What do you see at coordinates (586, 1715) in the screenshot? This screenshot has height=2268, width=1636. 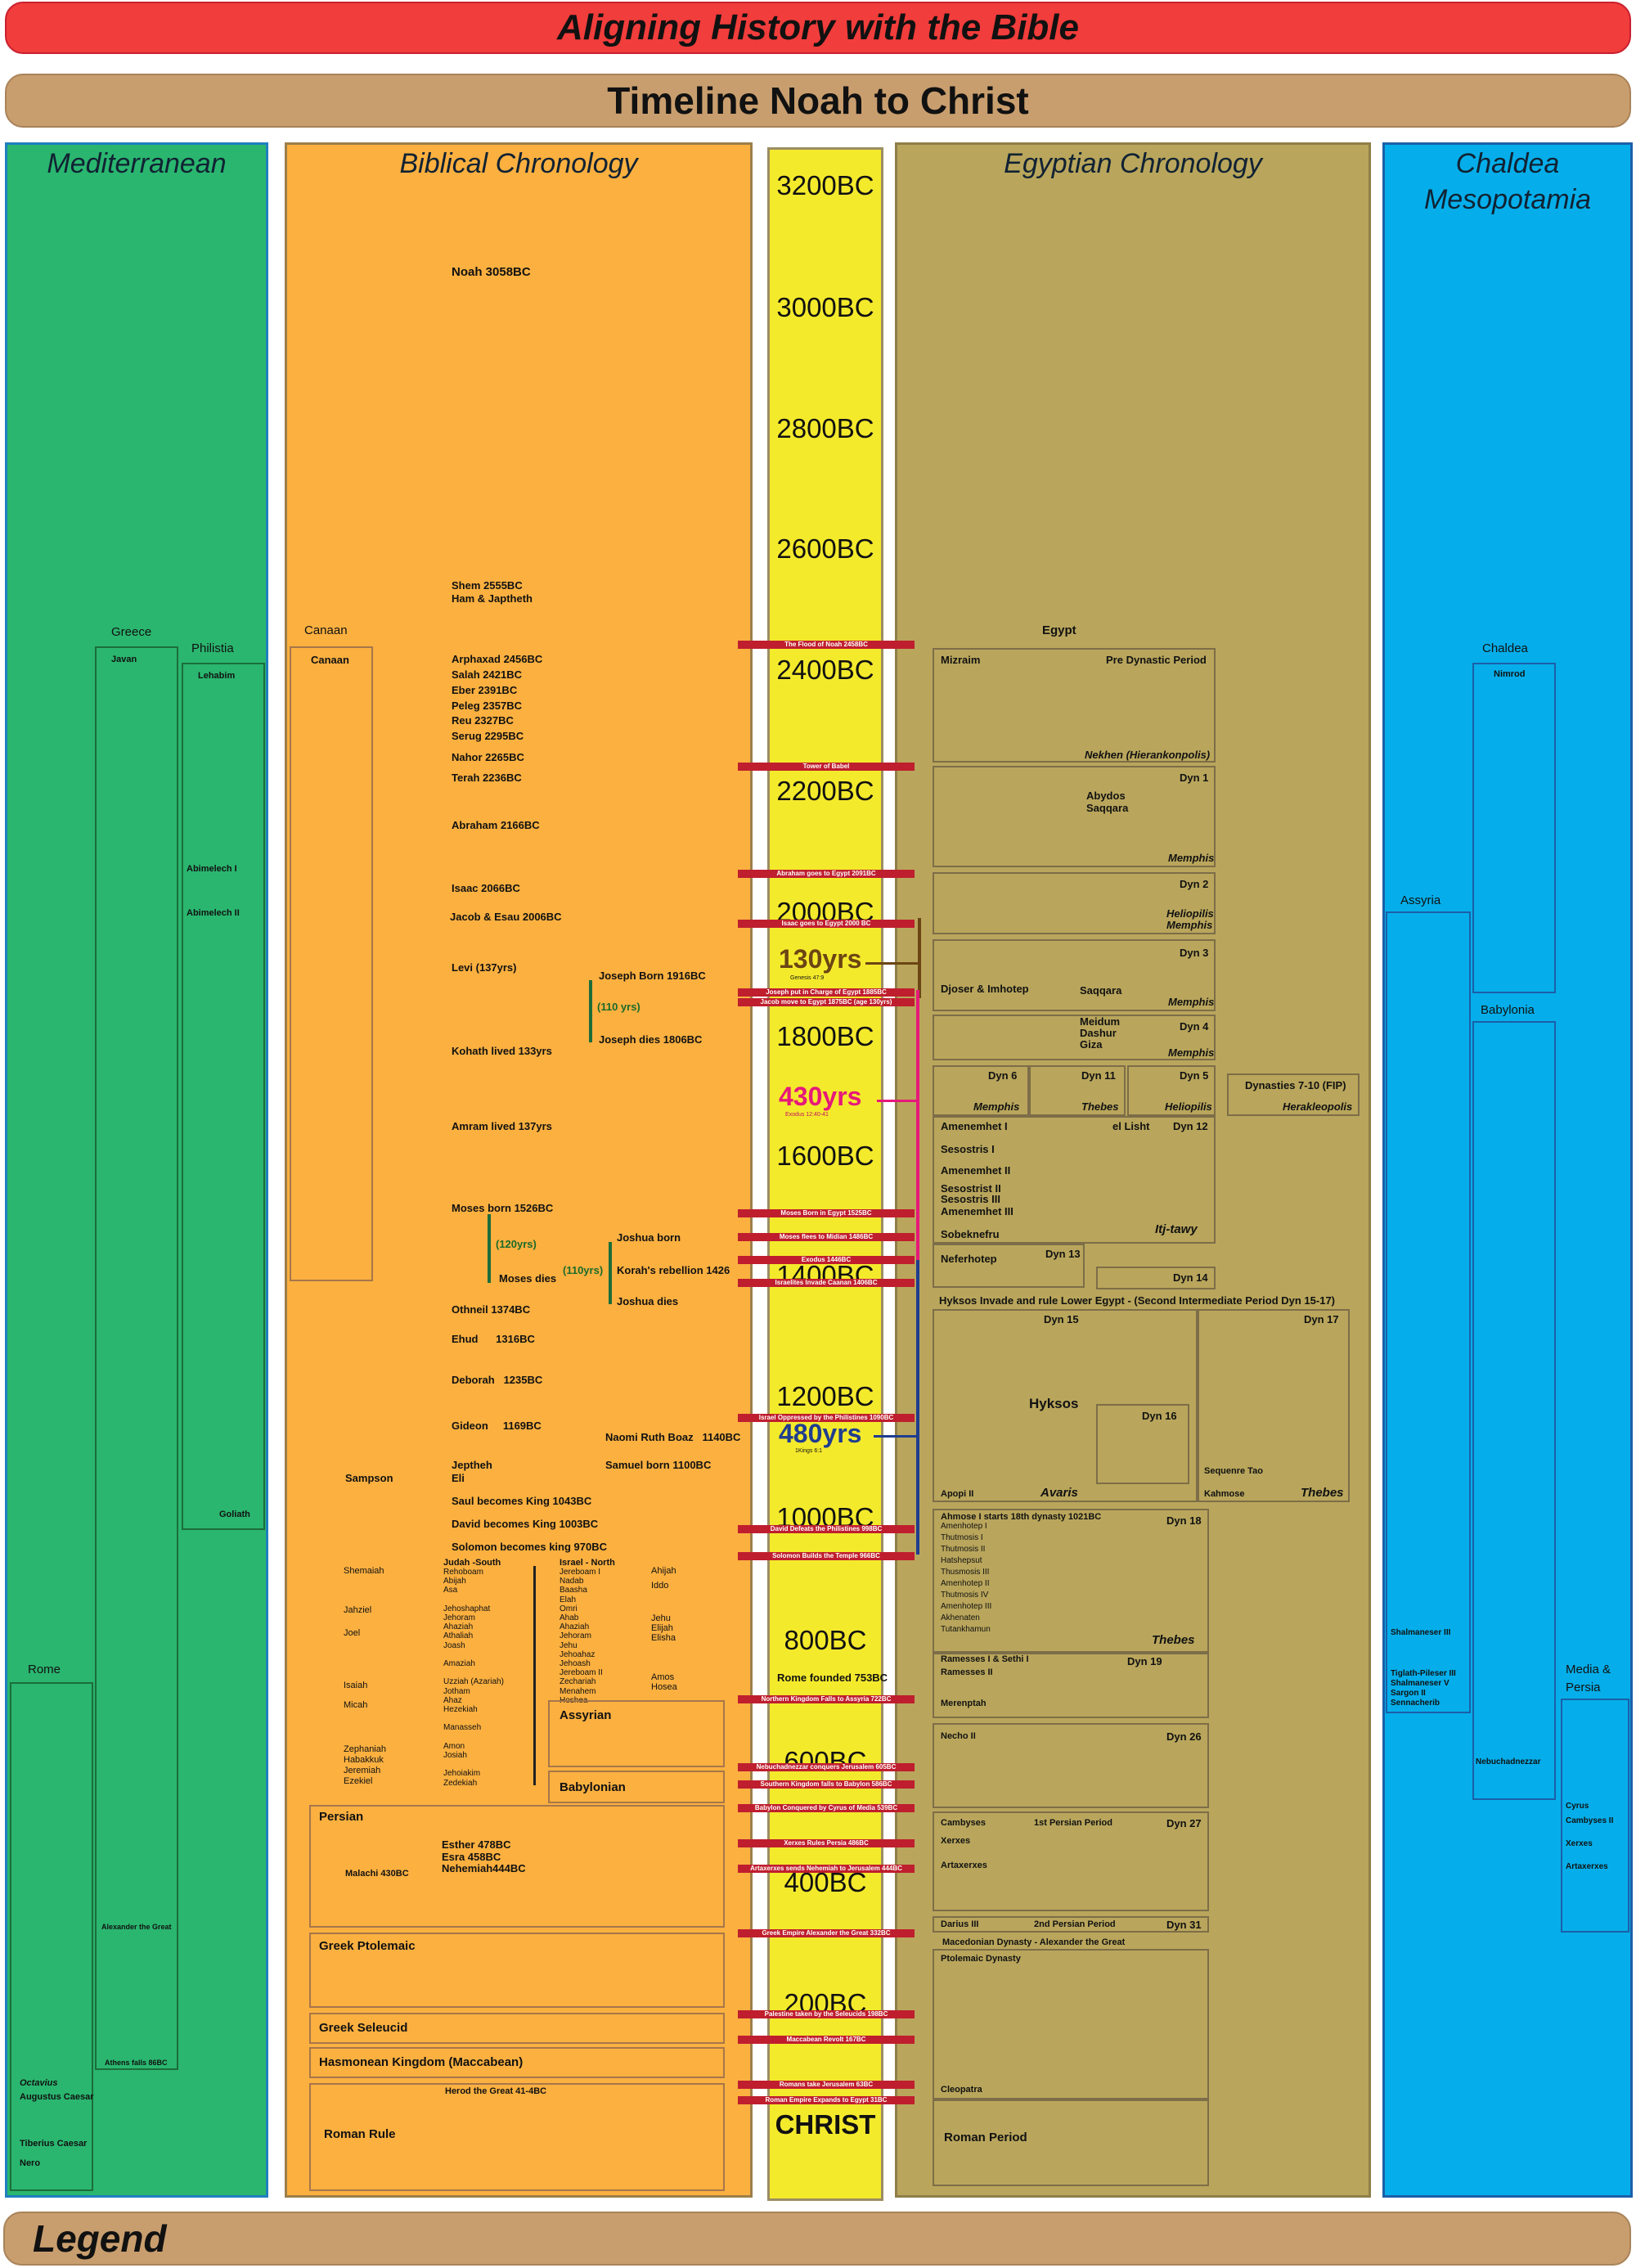 I see `assyrian-label: Assyrian` at bounding box center [586, 1715].